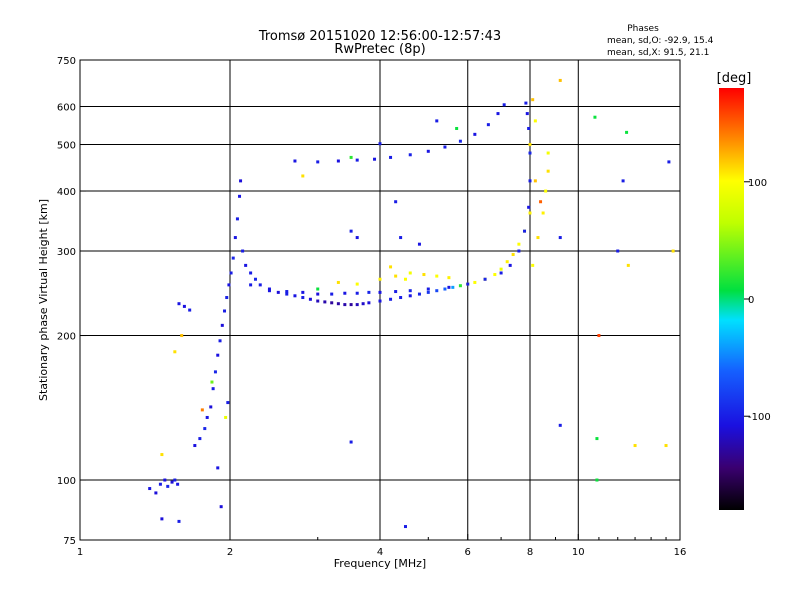 This screenshot has width=800, height=600. I want to click on x-tick-label: 6, so click(468, 552).